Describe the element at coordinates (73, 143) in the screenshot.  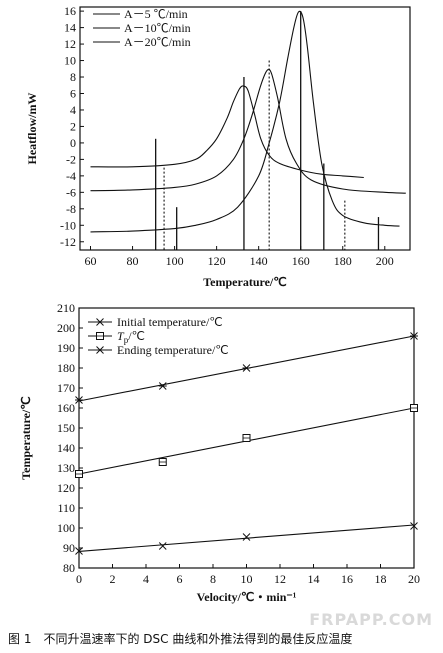
I see `dsc-y-tick-label: 0` at that location.